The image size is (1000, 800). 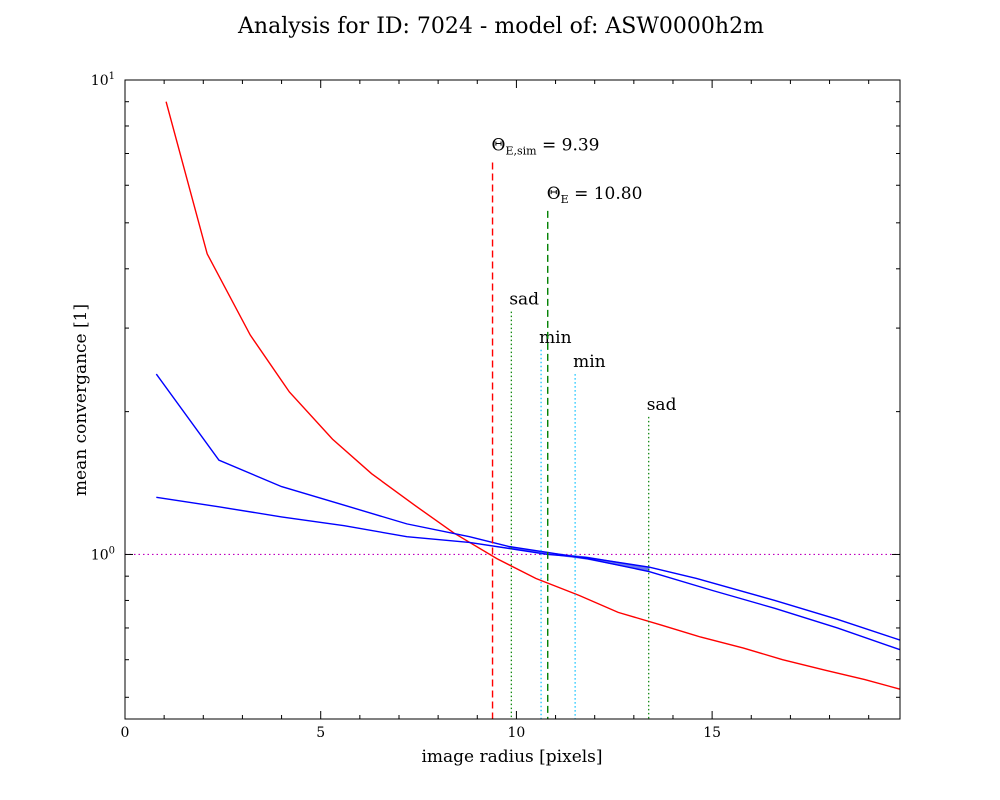 I want to click on x-axis-label: image radius [pixels], so click(x=511, y=757).